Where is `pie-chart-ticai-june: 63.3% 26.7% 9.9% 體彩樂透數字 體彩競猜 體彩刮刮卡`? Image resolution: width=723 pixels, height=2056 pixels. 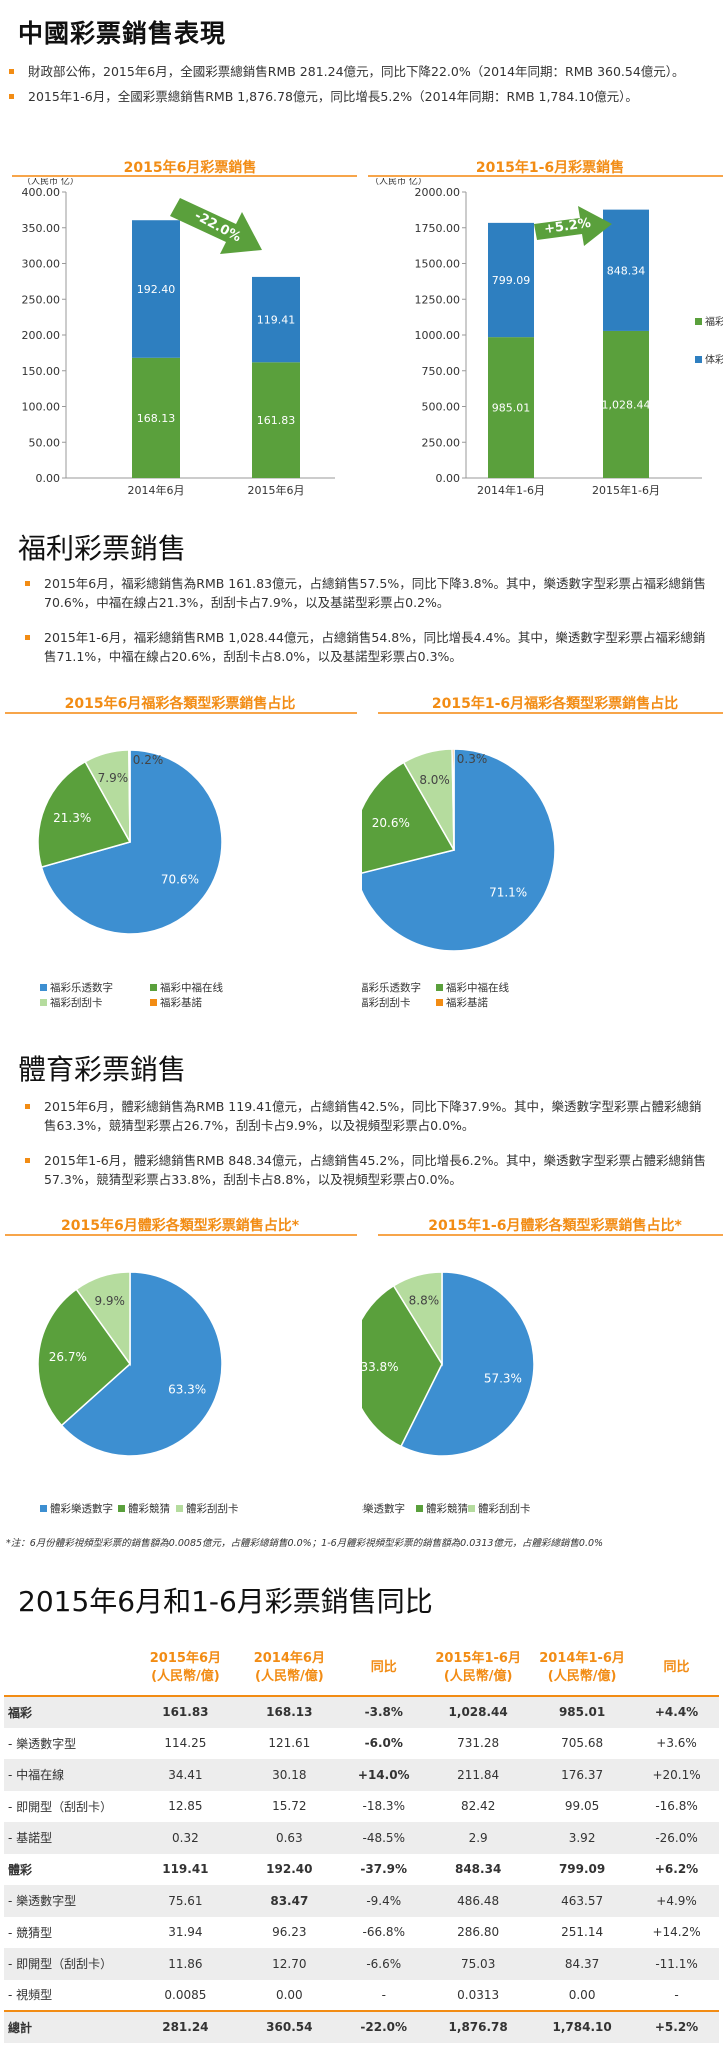
pie-chart-ticai-june: 63.3% 26.7% 9.9% 體彩樂透數字 體彩競猜 體彩刮刮卡 is located at coordinates (138, 1393).